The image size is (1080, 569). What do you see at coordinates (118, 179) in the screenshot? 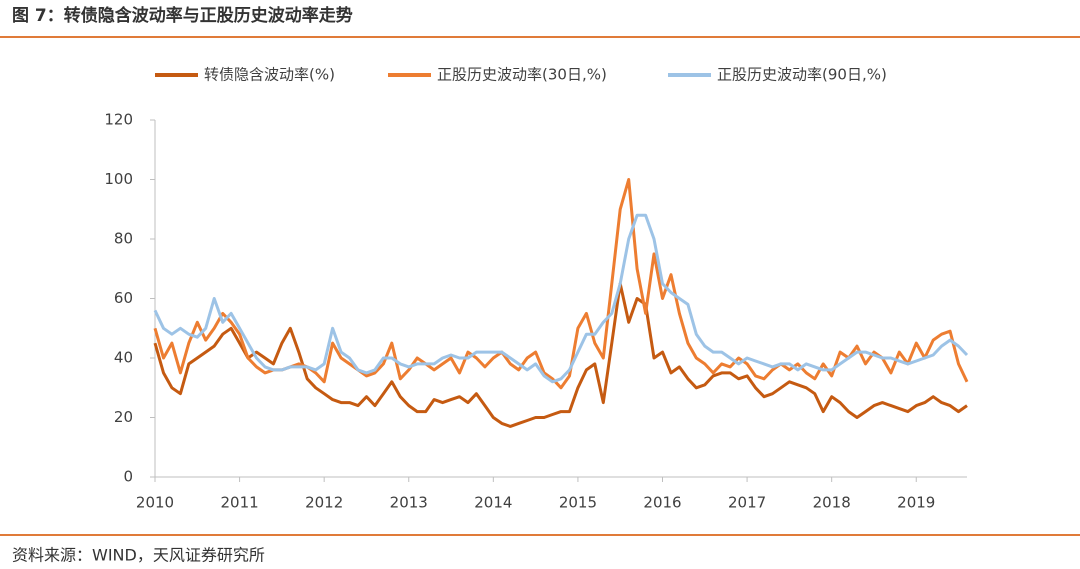
I see `y-tick-label: 100` at bounding box center [118, 179].